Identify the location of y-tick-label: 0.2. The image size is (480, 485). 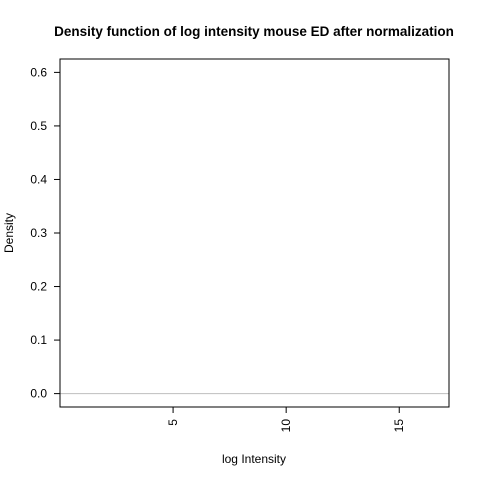
(38, 287).